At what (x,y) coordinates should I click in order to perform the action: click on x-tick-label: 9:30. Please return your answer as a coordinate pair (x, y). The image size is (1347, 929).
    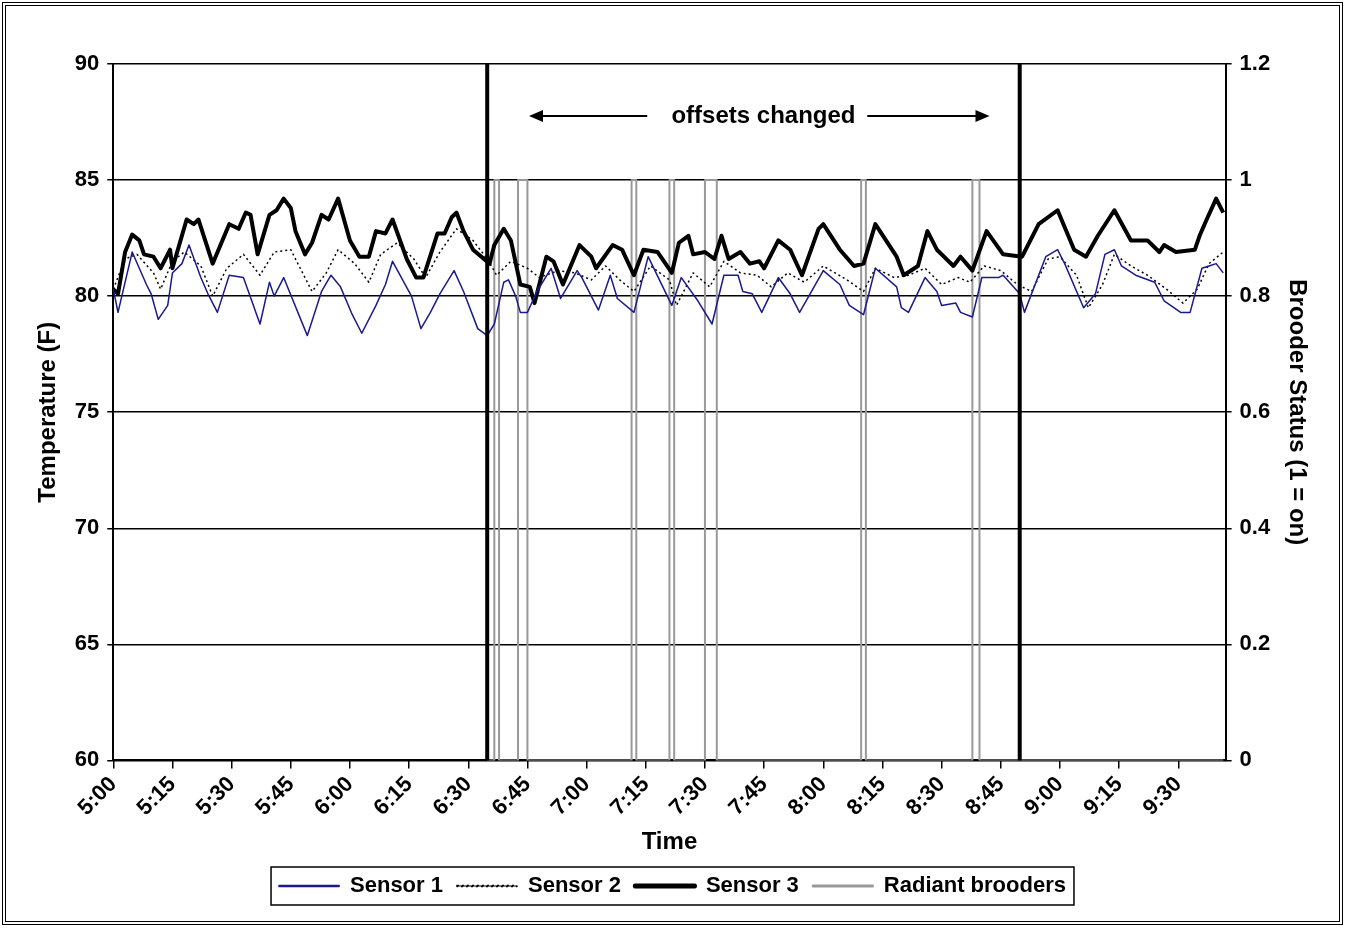
    Looking at the image, I should click on (1162, 795).